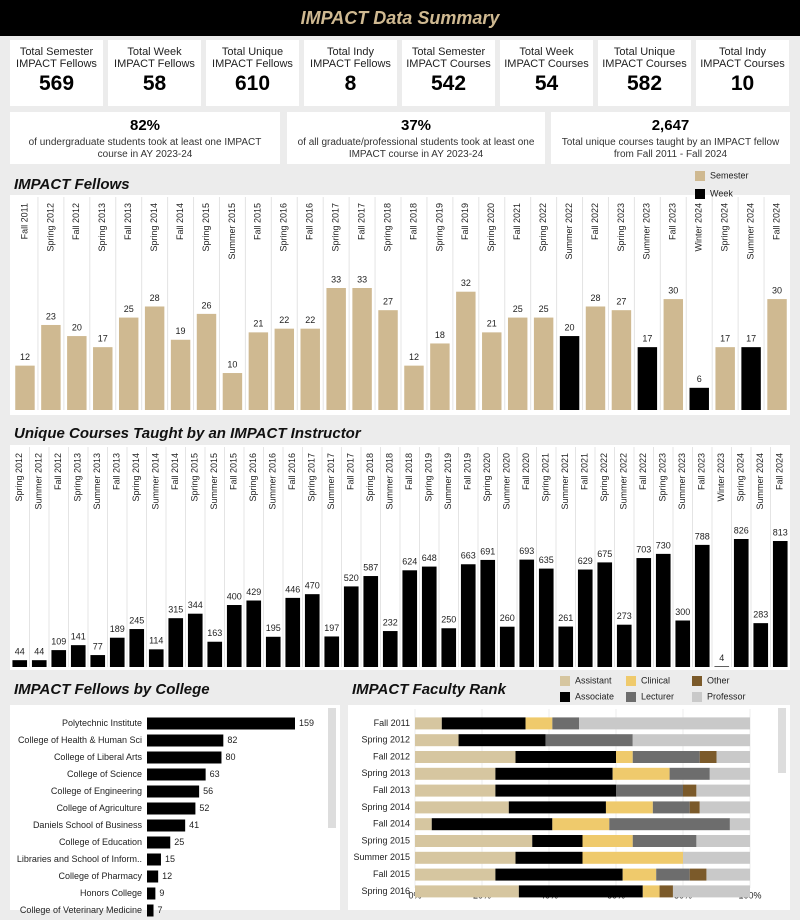 This screenshot has height=920, width=800. Describe the element at coordinates (621, 302) in the screenshot. I see `data-label: 27` at that location.